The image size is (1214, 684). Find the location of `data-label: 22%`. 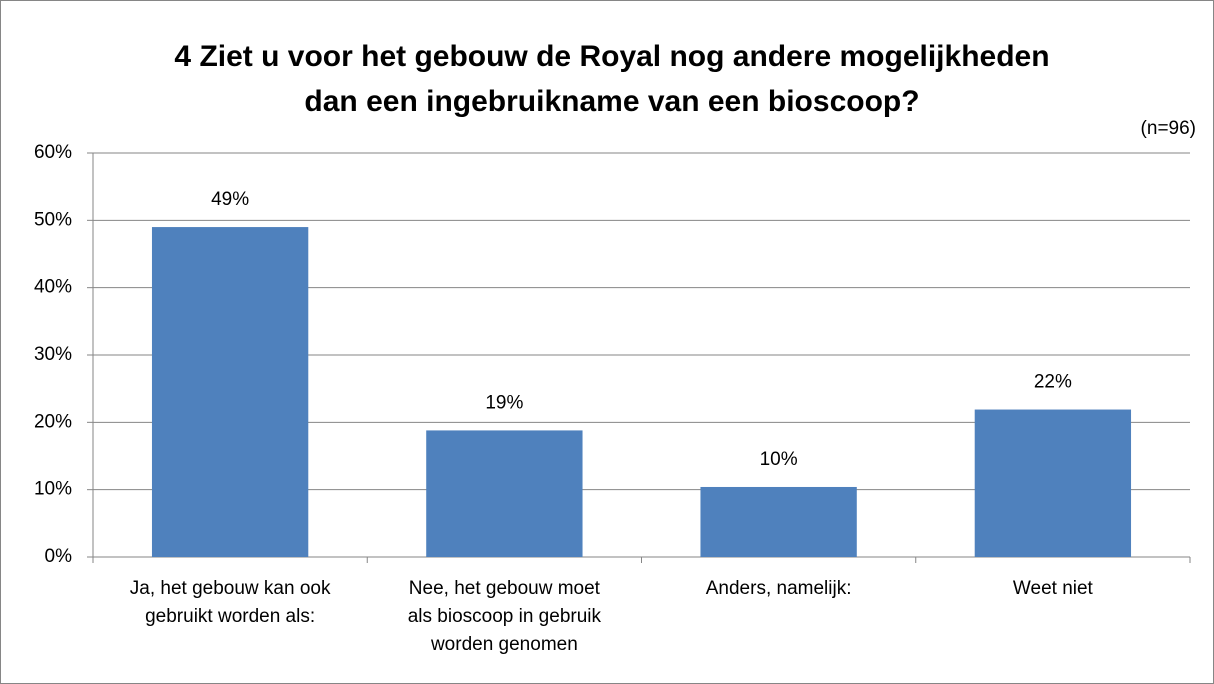

data-label: 22% is located at coordinates (1053, 382).